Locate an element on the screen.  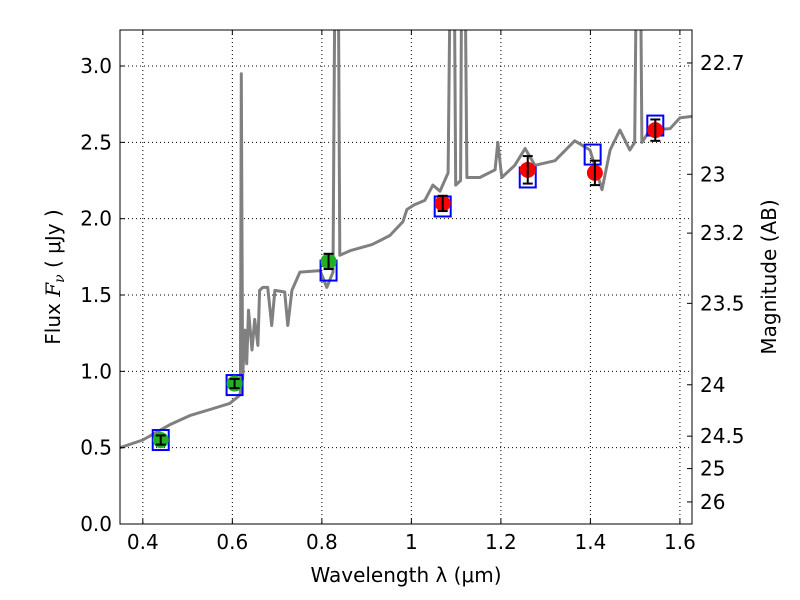
y-tick-label: 1.5 is located at coordinates (96, 295).